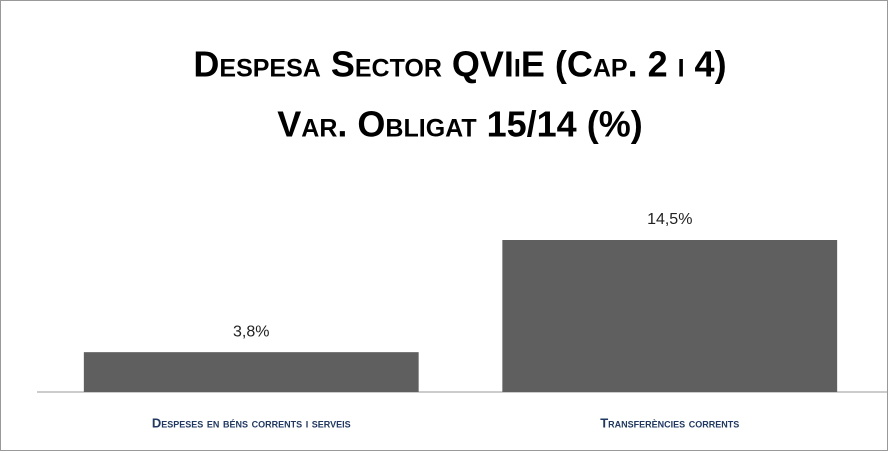  What do you see at coordinates (669, 219) in the screenshot?
I see `value-label: 14,5%` at bounding box center [669, 219].